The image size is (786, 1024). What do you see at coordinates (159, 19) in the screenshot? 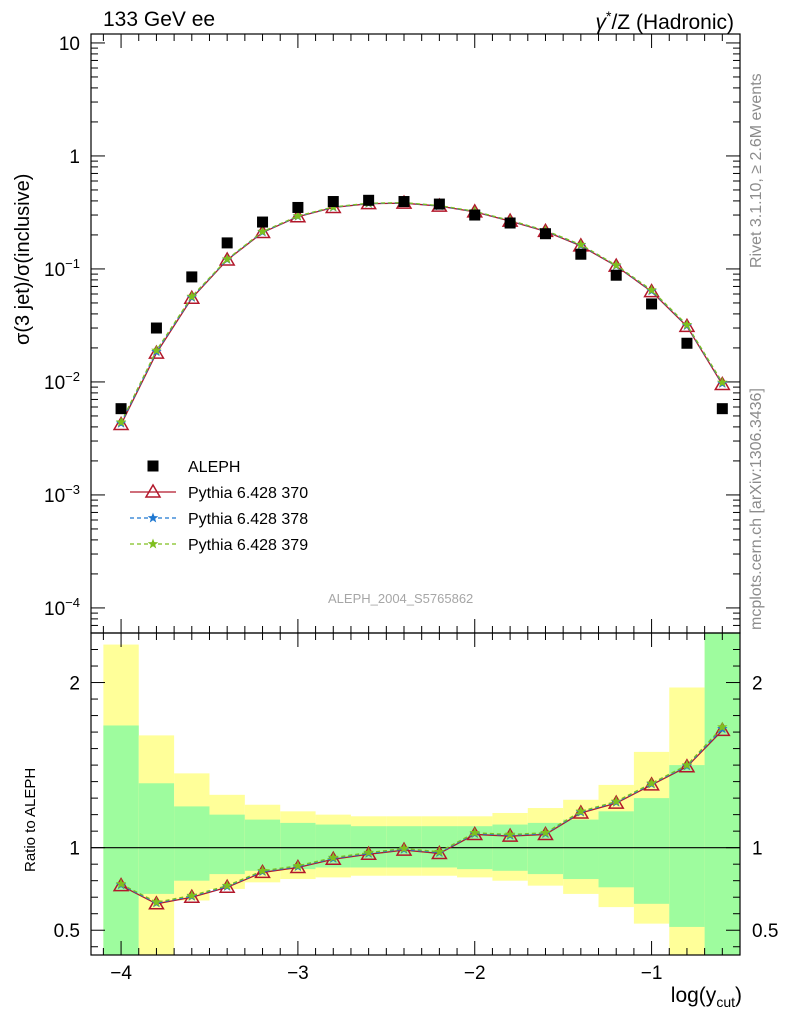
I see `header-left: 133 GeV ee` at bounding box center [159, 19].